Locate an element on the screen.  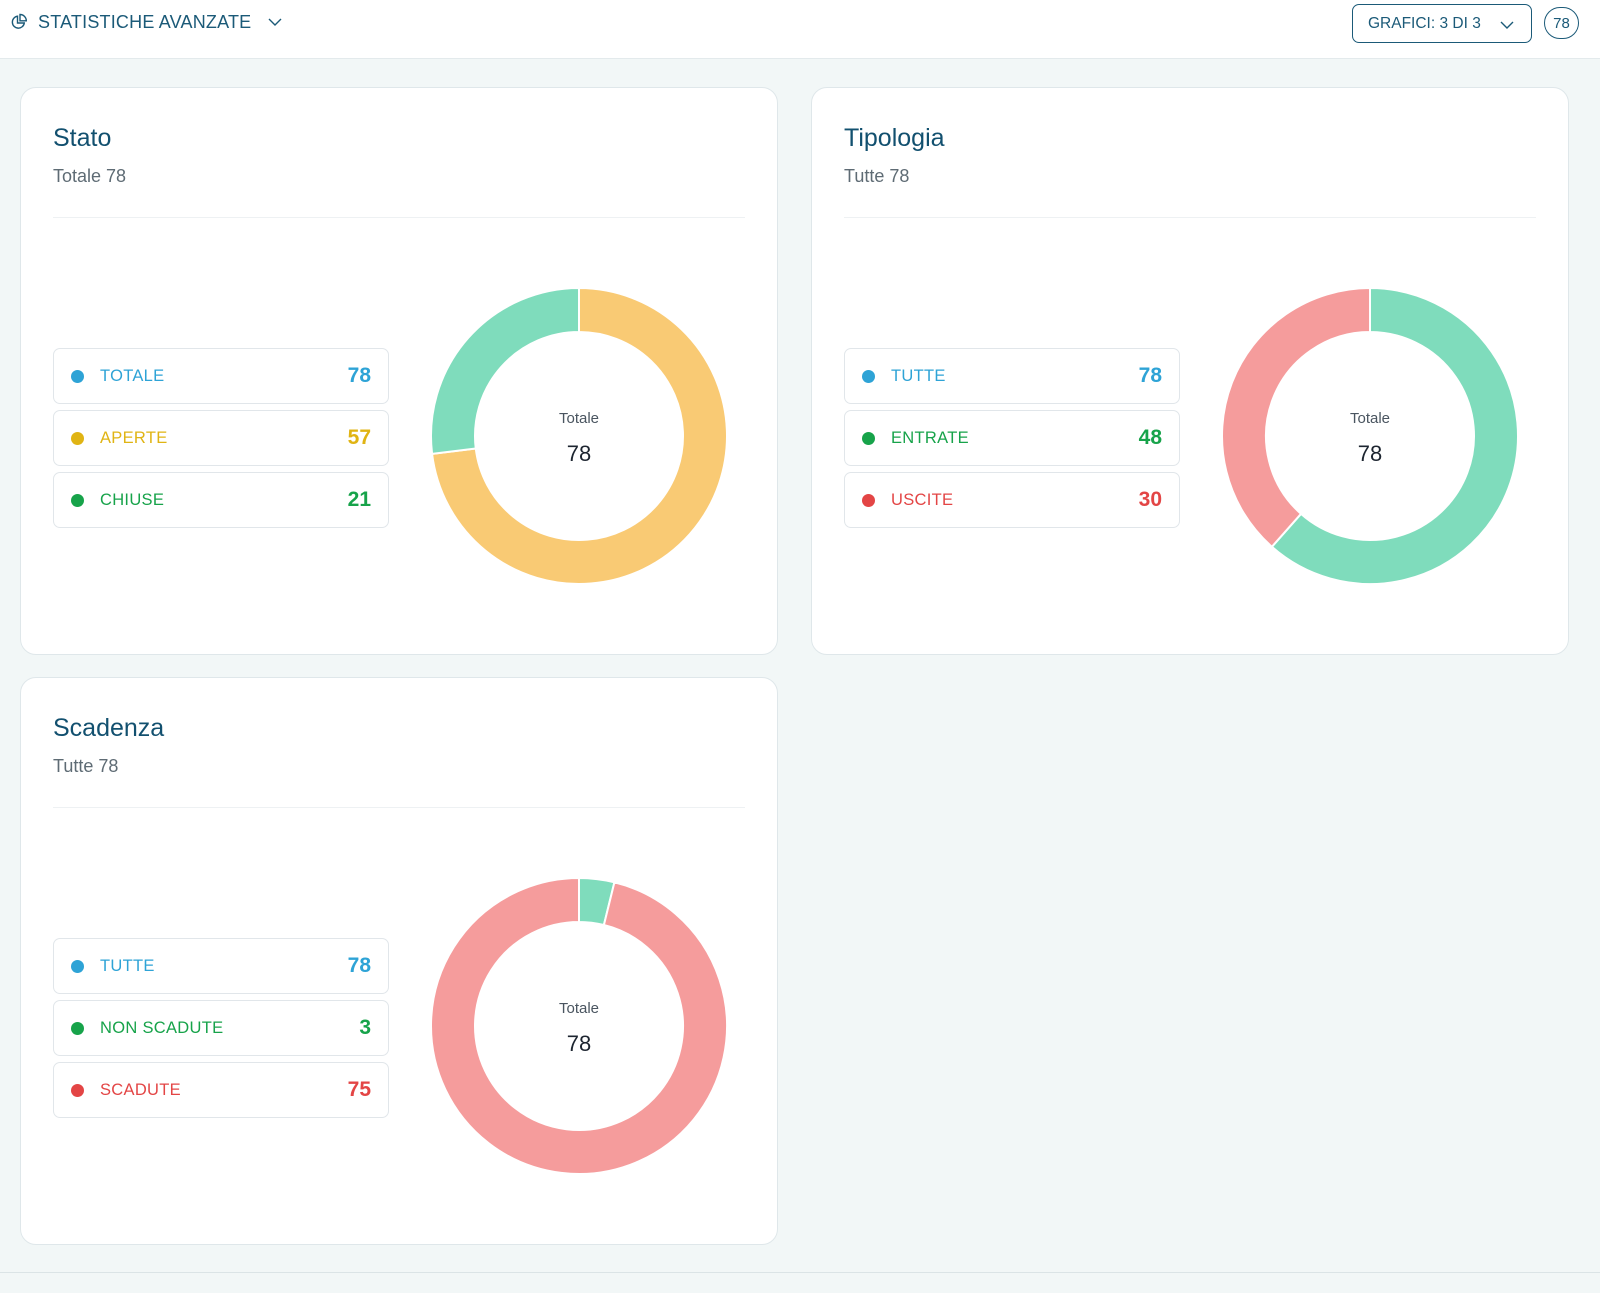
section-toggle: STATISTICHE AVANZATE is located at coordinates (146, 22).